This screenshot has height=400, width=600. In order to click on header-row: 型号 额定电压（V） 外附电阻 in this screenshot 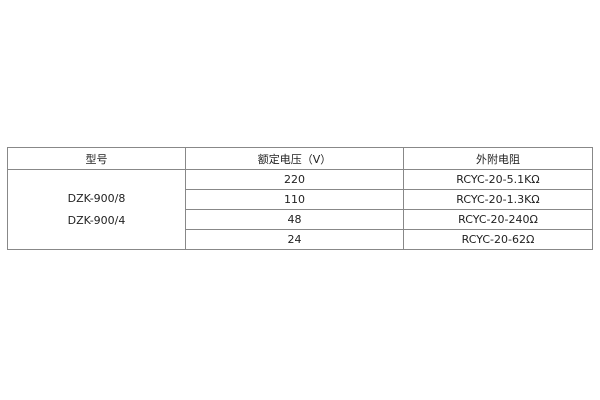, I will do `click(300, 158)`.